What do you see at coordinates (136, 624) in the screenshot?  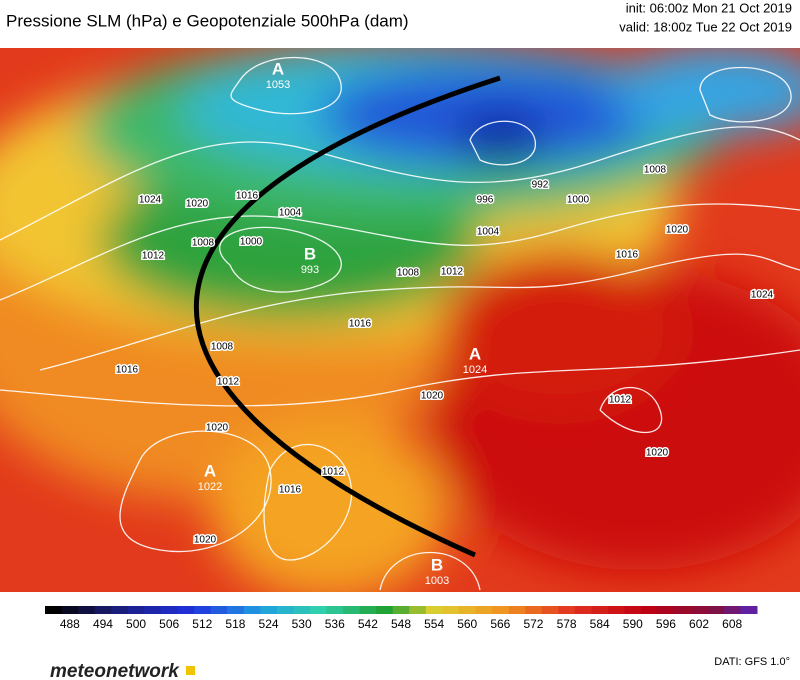 I see `colorbar-label: 500` at bounding box center [136, 624].